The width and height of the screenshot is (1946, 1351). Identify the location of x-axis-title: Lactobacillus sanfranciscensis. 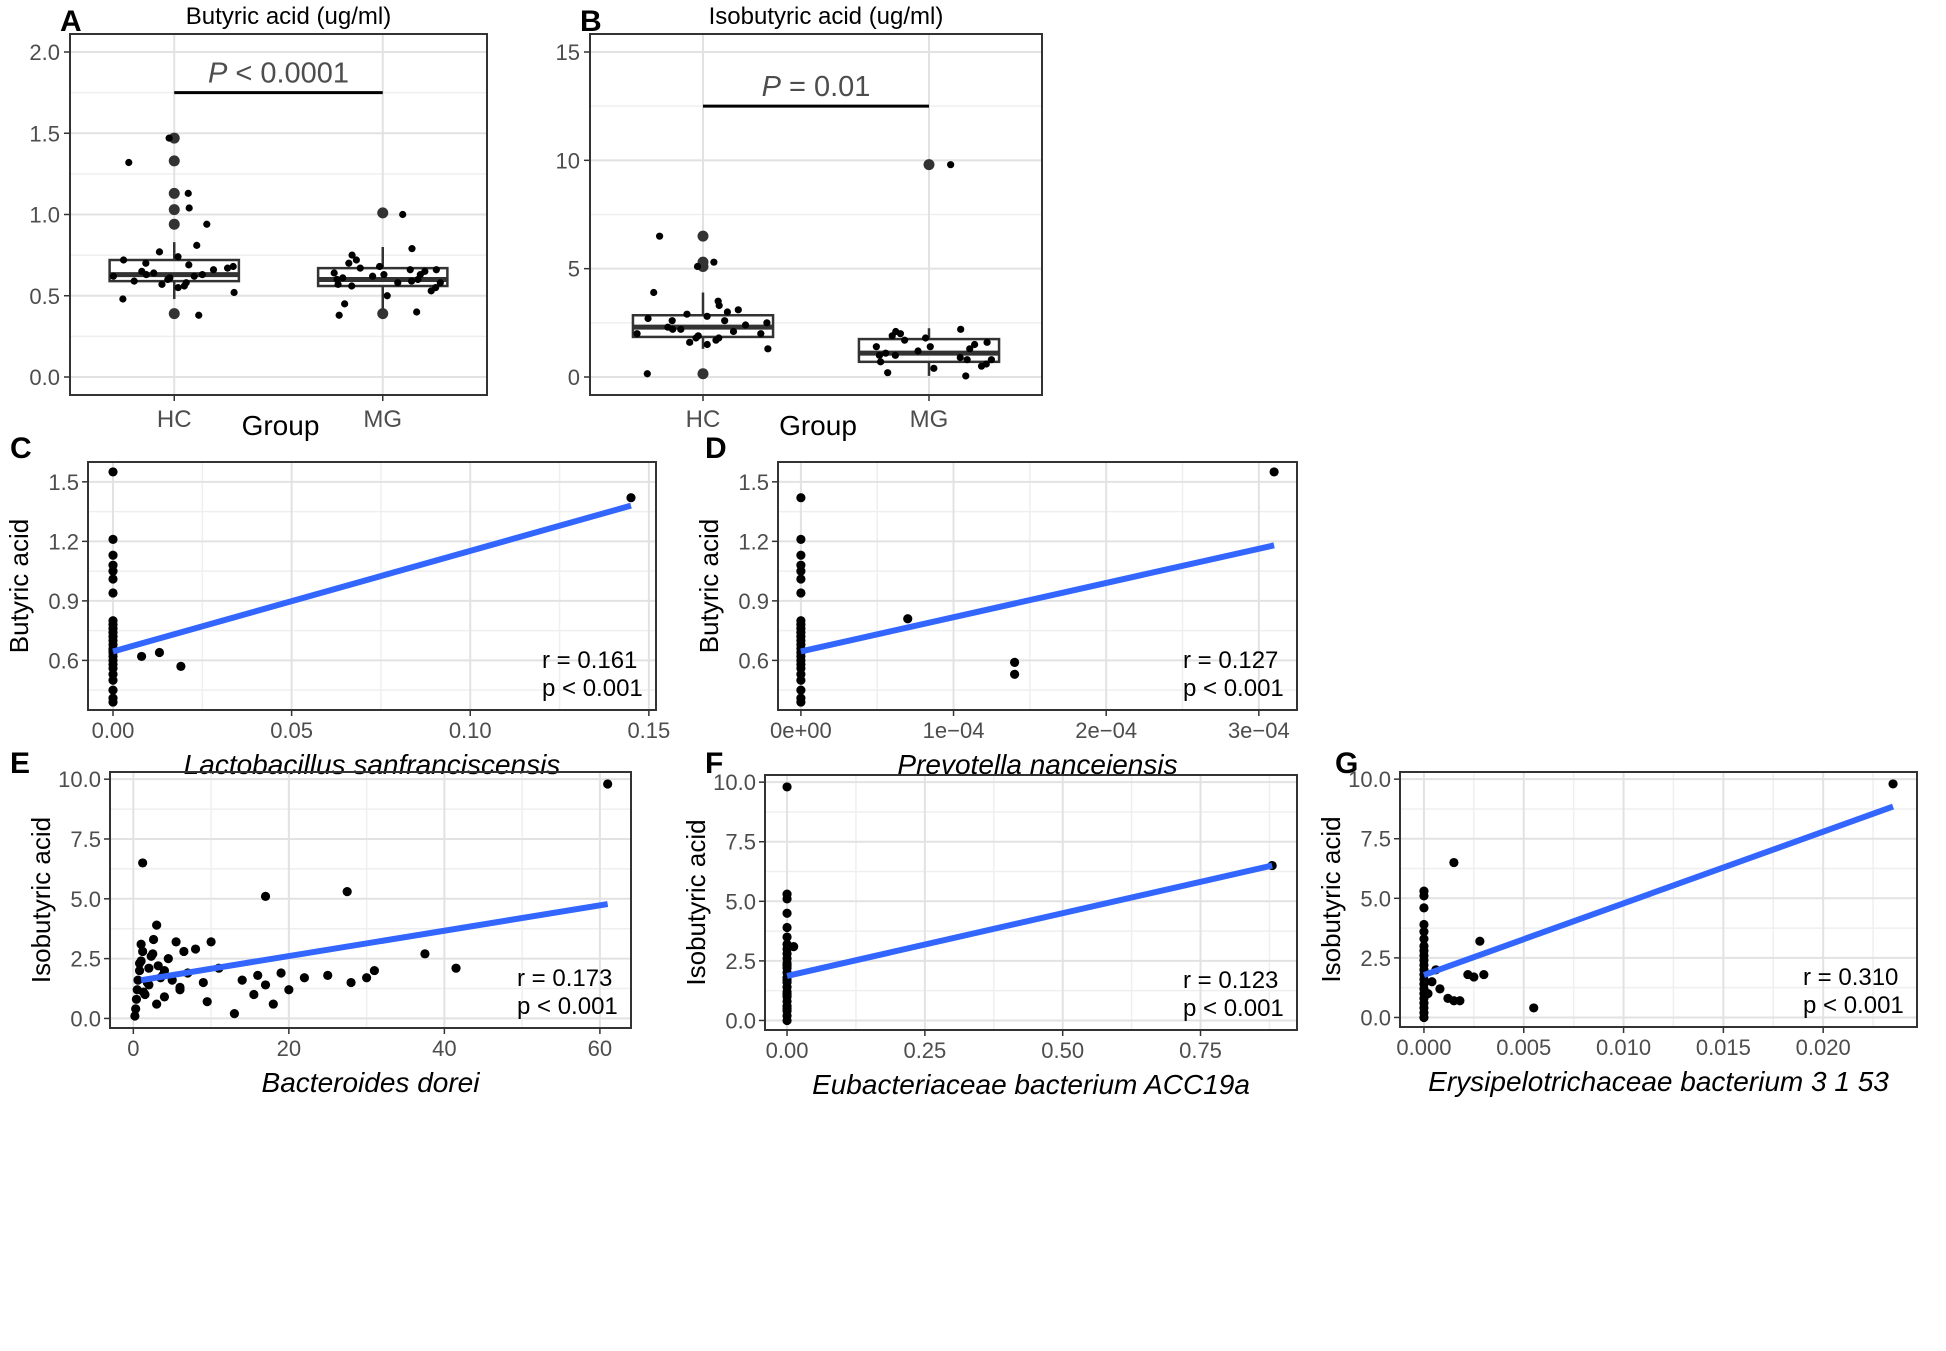
(372, 764).